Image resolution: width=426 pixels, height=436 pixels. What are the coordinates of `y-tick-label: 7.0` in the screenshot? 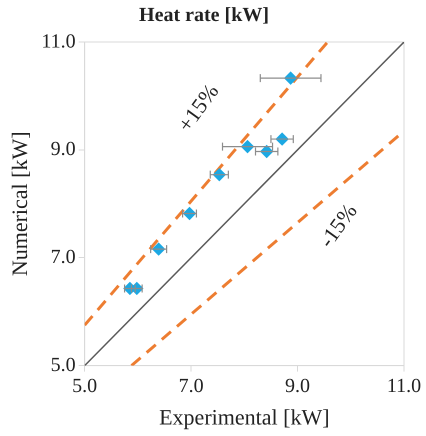 It's located at (63, 257).